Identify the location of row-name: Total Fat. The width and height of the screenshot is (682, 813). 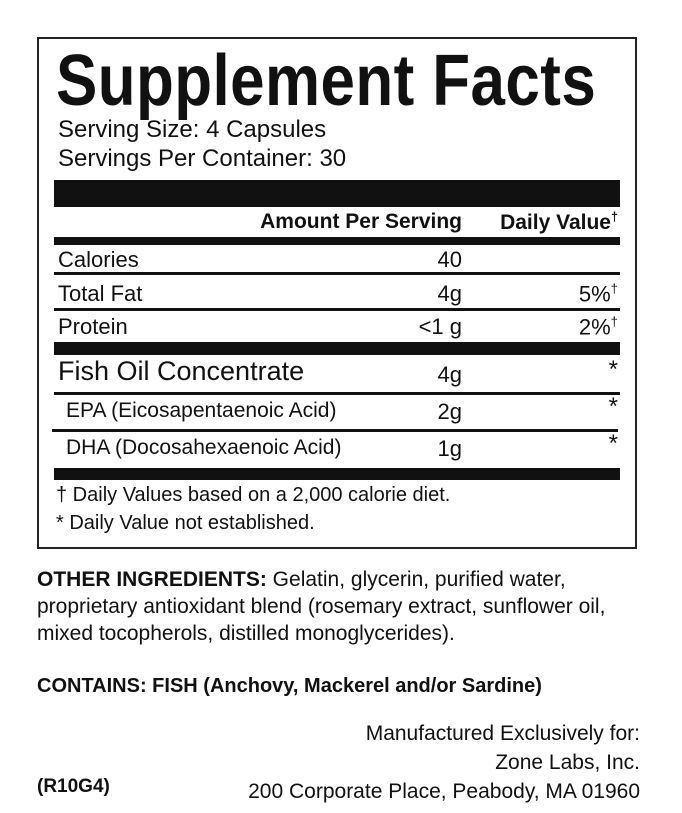
(100, 293).